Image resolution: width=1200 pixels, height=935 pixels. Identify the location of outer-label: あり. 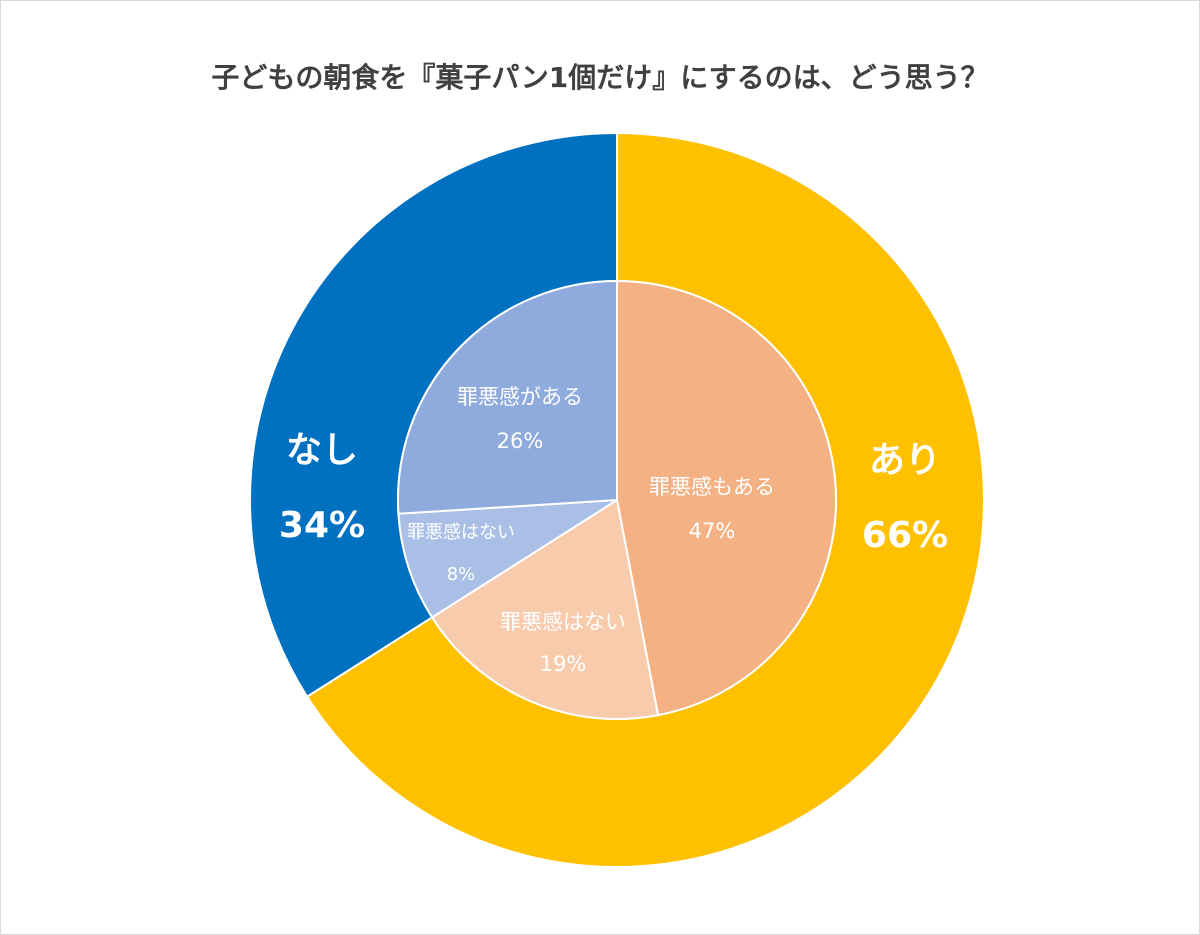
(905, 460).